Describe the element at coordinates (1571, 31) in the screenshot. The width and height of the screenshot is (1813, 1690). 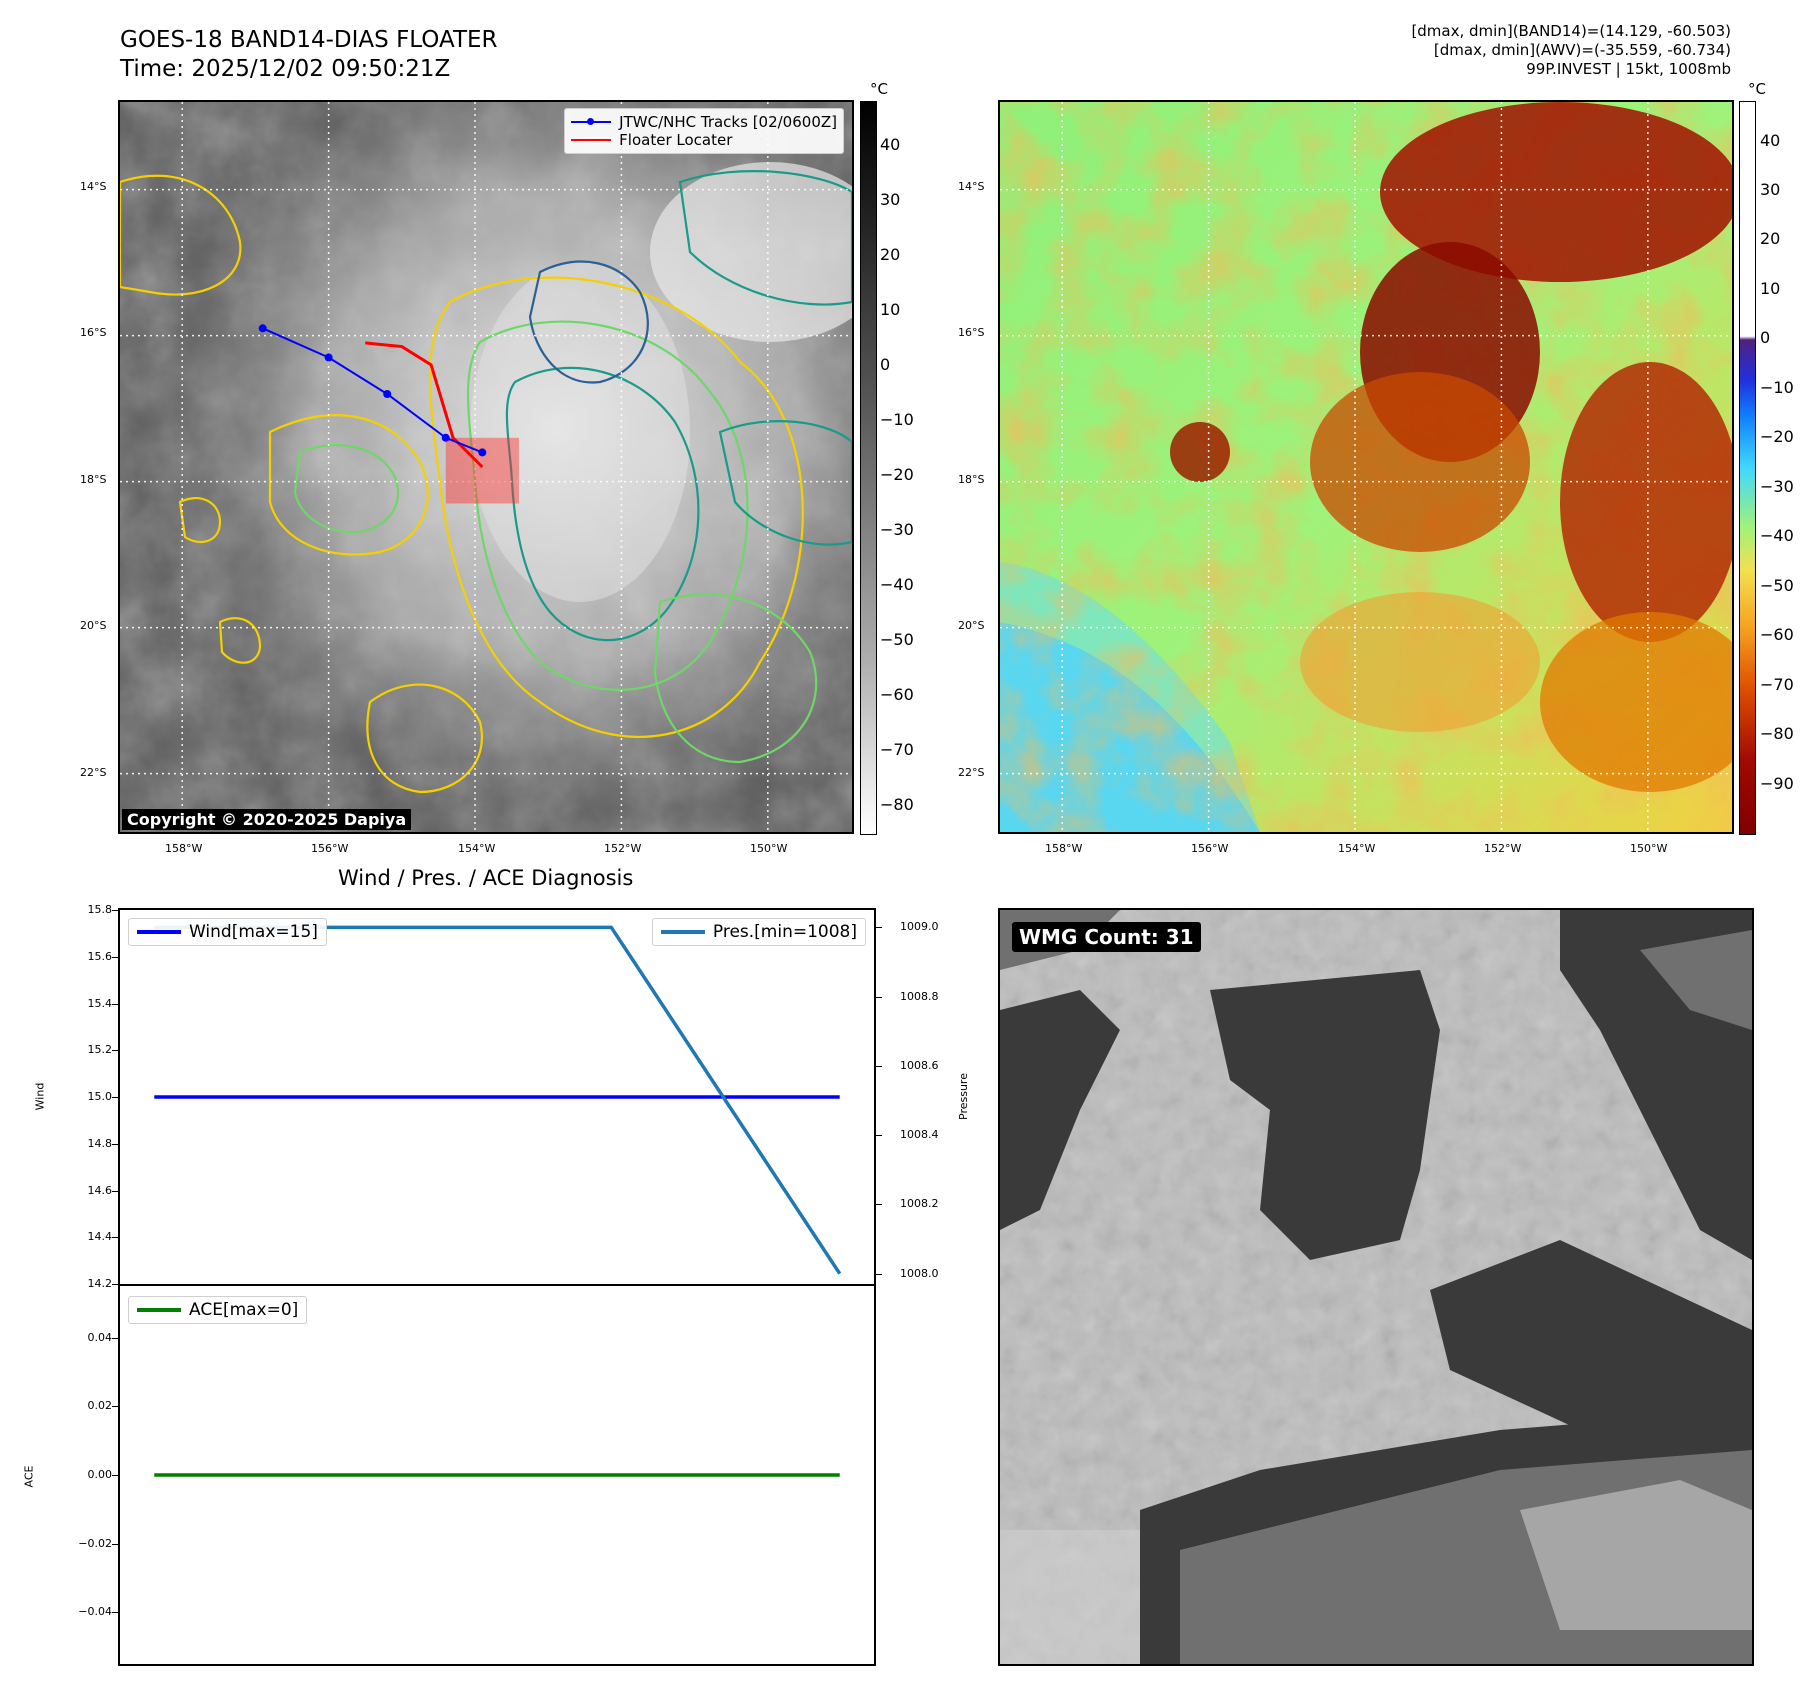
I see `info-line-1: [dmax, dmin](BAND14)=(14.129, -60.503)` at that location.